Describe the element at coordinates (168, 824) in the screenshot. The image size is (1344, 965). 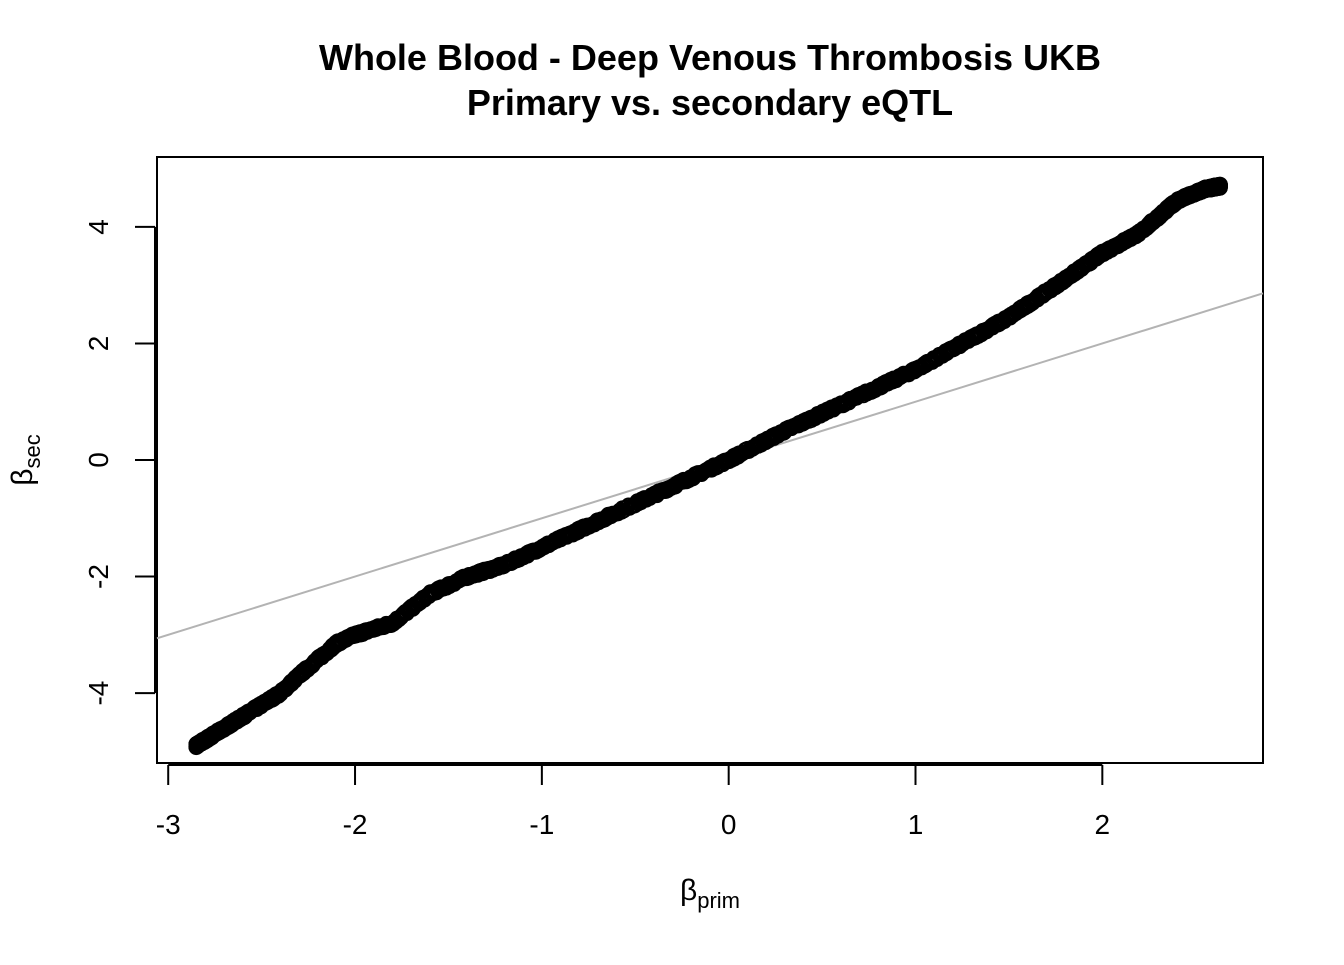
I see `x-tick-label: -3` at that location.